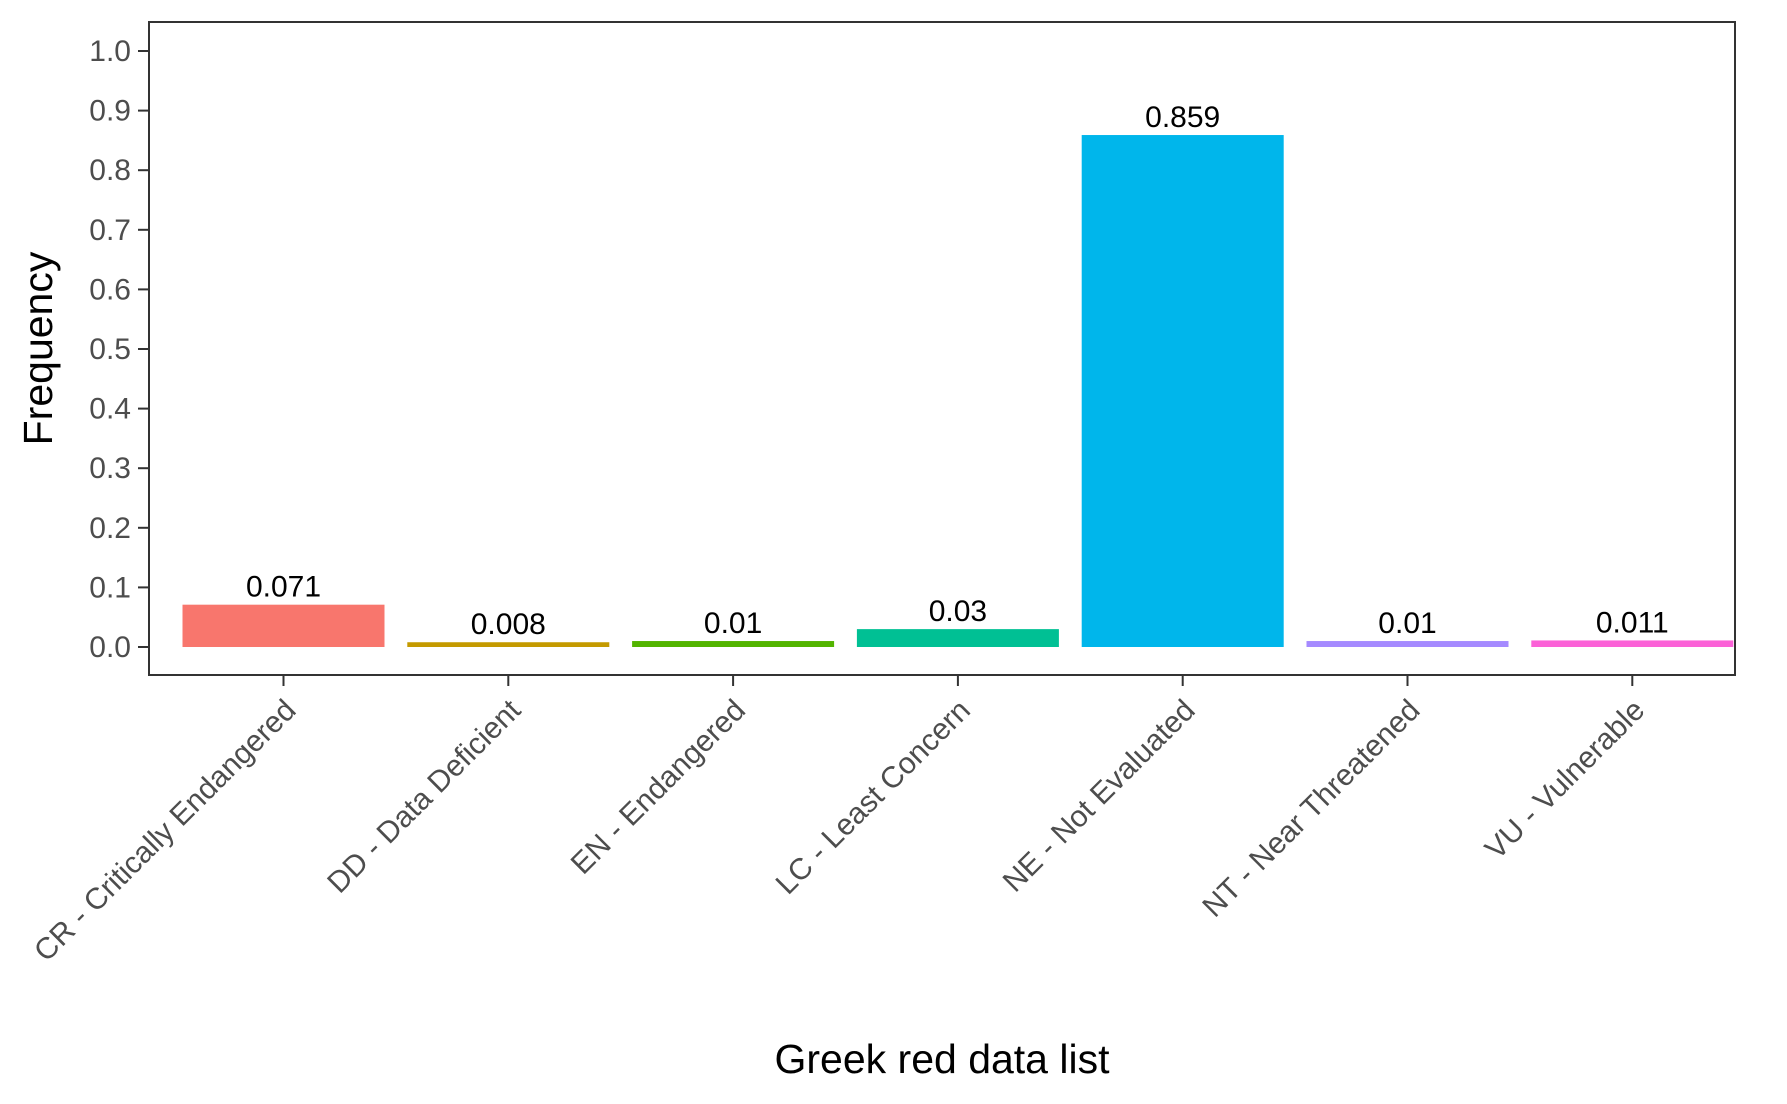 Image resolution: width=1787 pixels, height=1104 pixels. Describe the element at coordinates (110, 647) in the screenshot. I see `y-tick-label: 0.0` at that location.